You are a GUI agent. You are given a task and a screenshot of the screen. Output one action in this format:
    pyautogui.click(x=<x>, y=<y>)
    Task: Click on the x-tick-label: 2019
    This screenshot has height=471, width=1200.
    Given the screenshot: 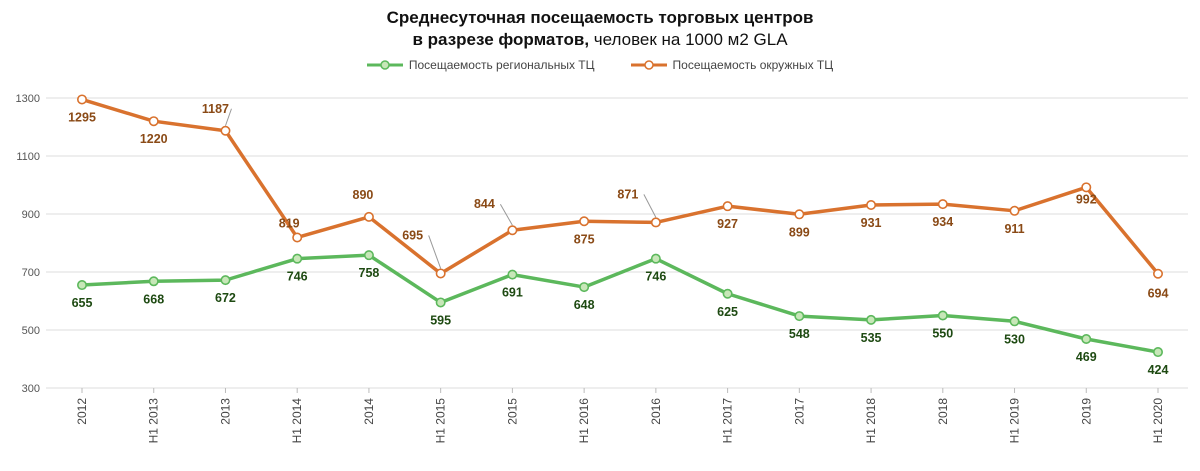 What is the action you would take?
    pyautogui.click(x=1086, y=411)
    